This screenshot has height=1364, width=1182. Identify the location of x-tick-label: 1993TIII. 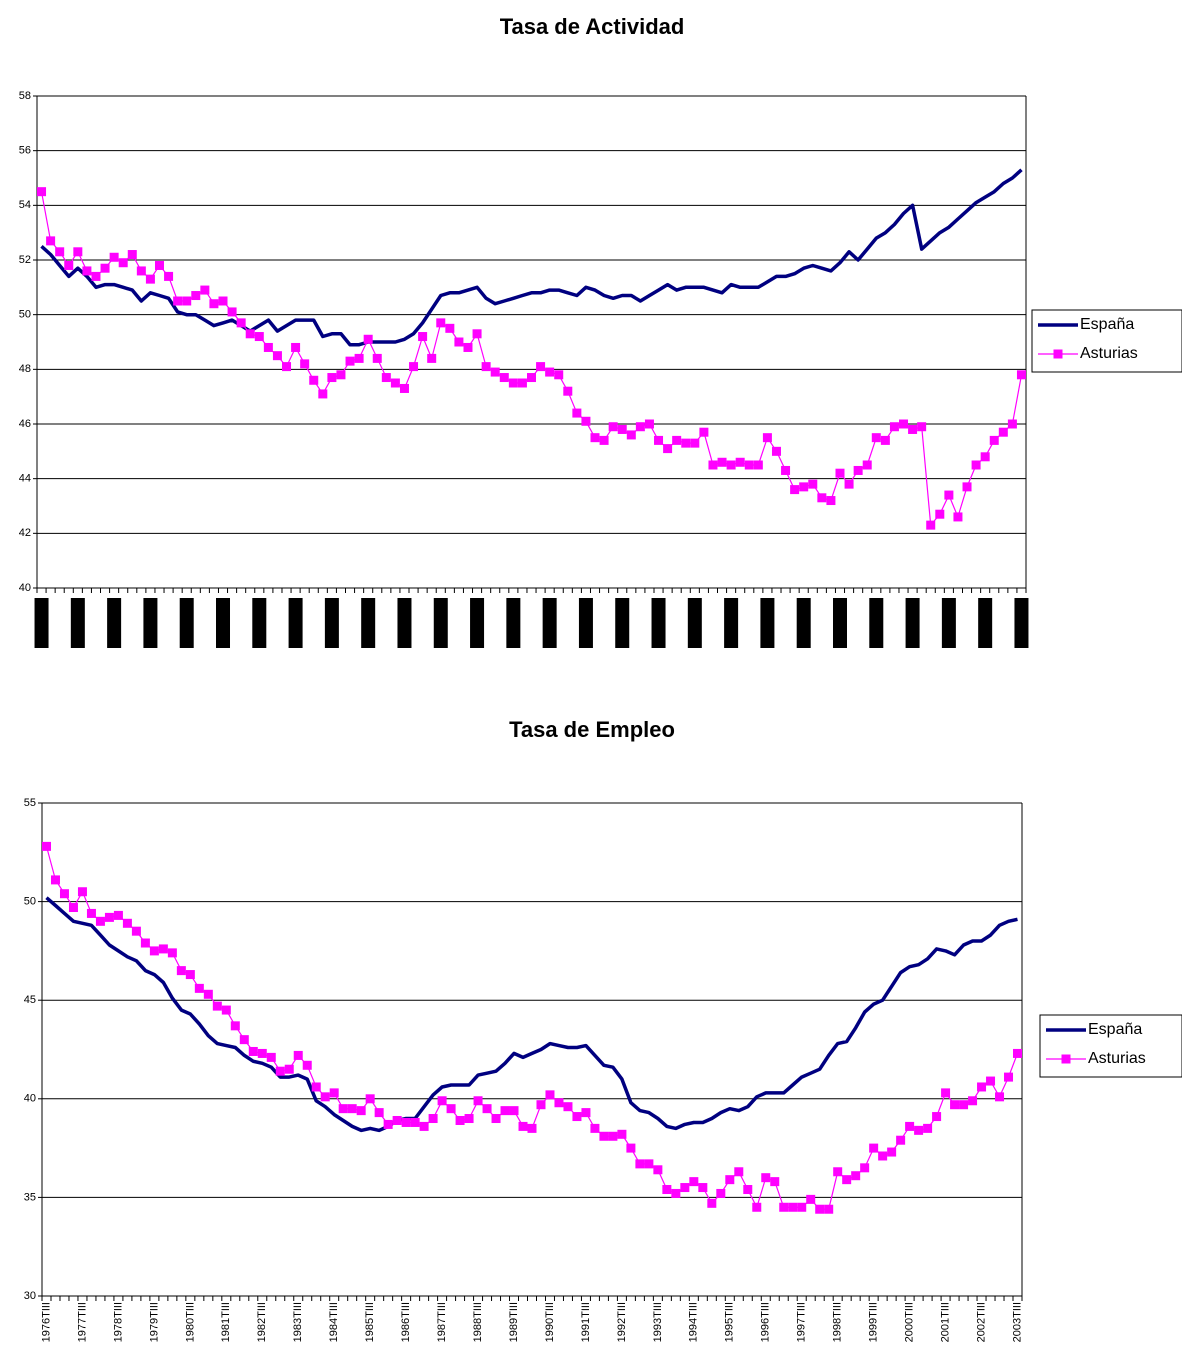
(658, 1322).